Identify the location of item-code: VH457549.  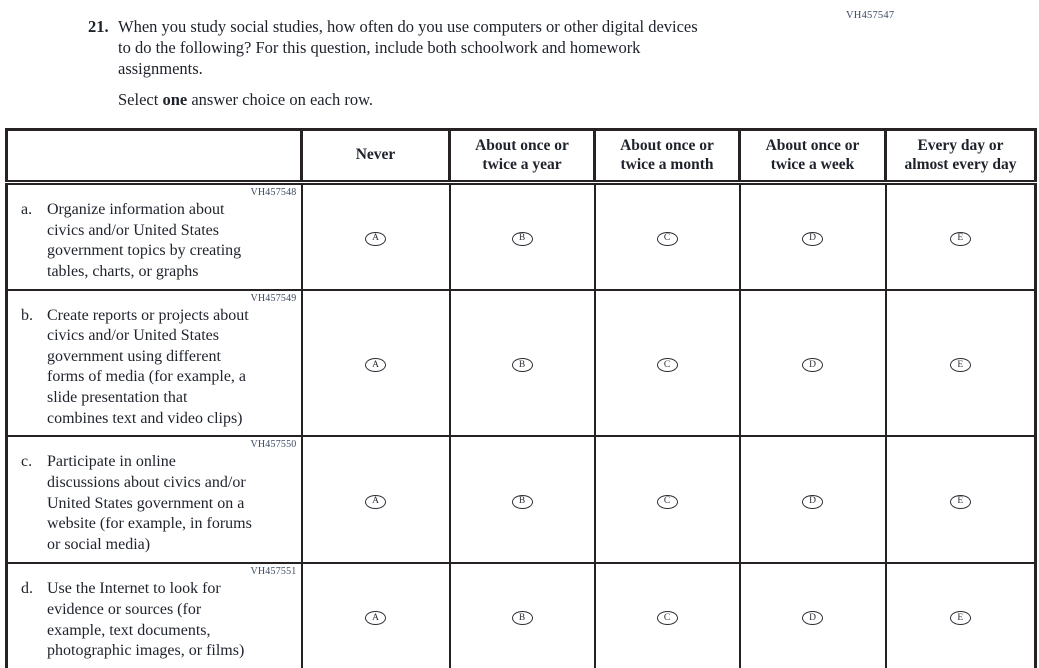
(273, 298).